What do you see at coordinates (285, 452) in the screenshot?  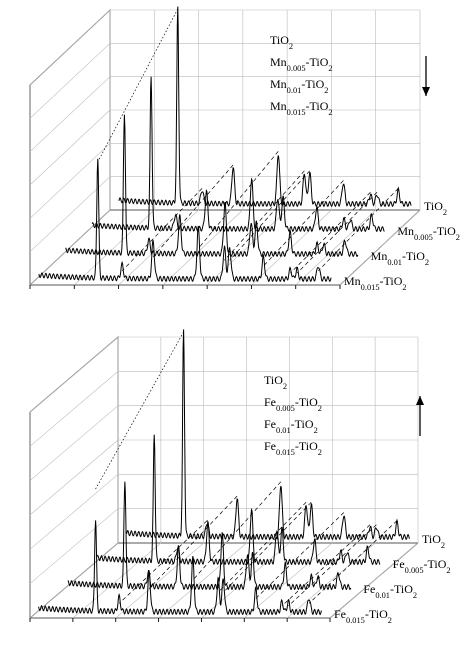 I see `annotation-row-label-sub: 0.015` at bounding box center [285, 452].